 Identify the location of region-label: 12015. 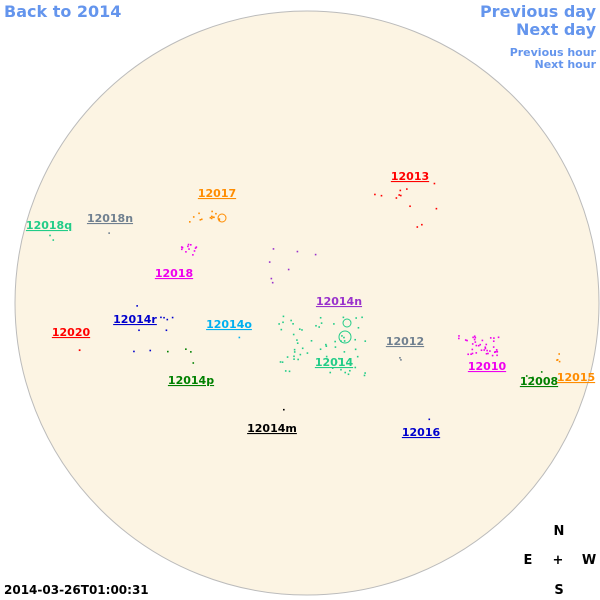
(576, 377).